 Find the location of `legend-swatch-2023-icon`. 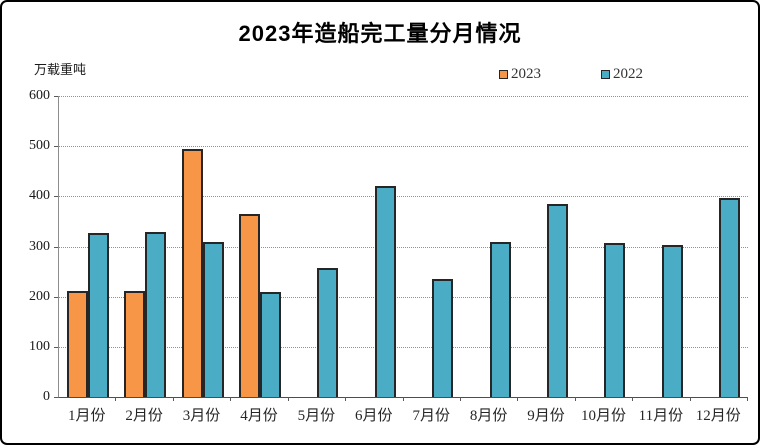

legend-swatch-2023-icon is located at coordinates (503, 74).